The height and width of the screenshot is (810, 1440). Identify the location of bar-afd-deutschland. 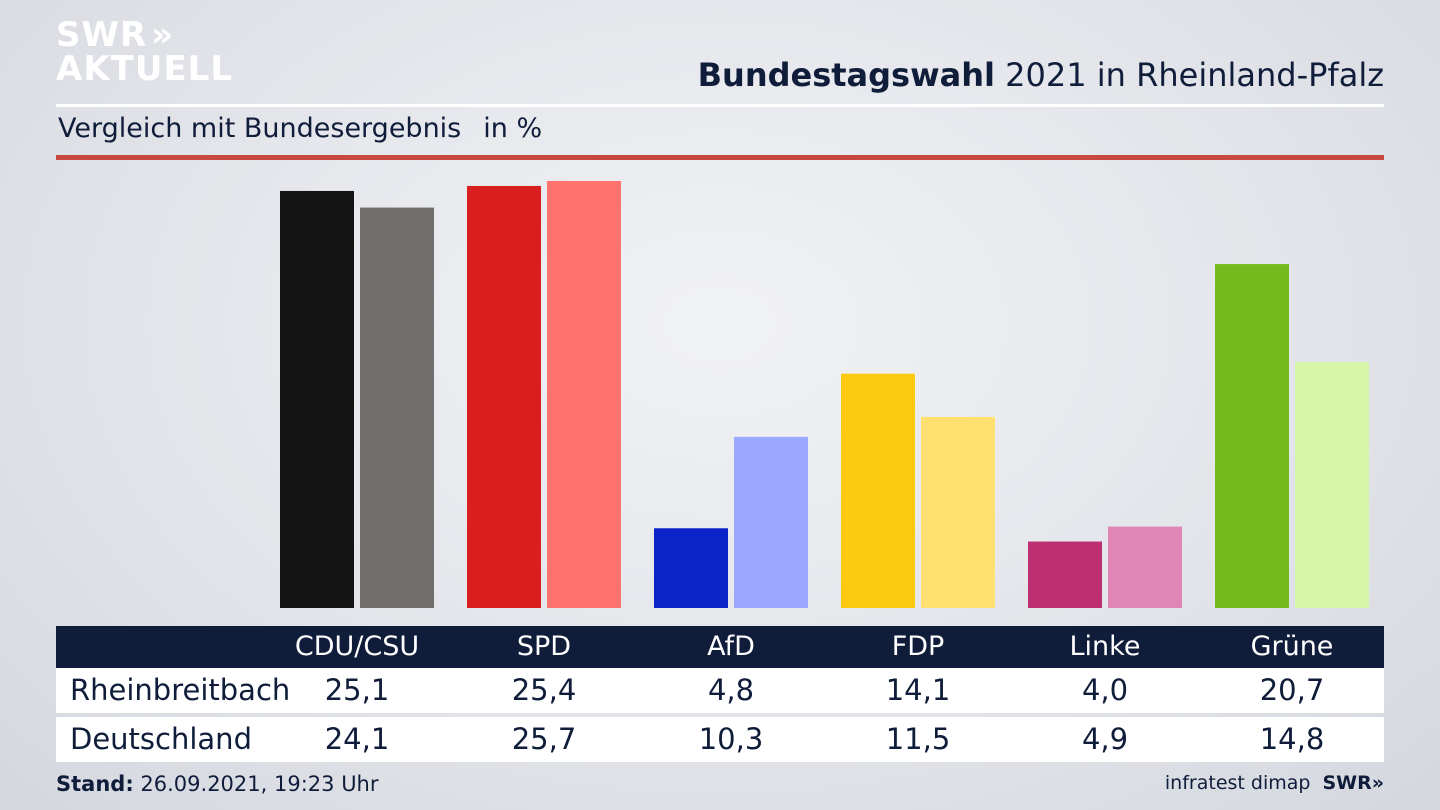
(771, 522).